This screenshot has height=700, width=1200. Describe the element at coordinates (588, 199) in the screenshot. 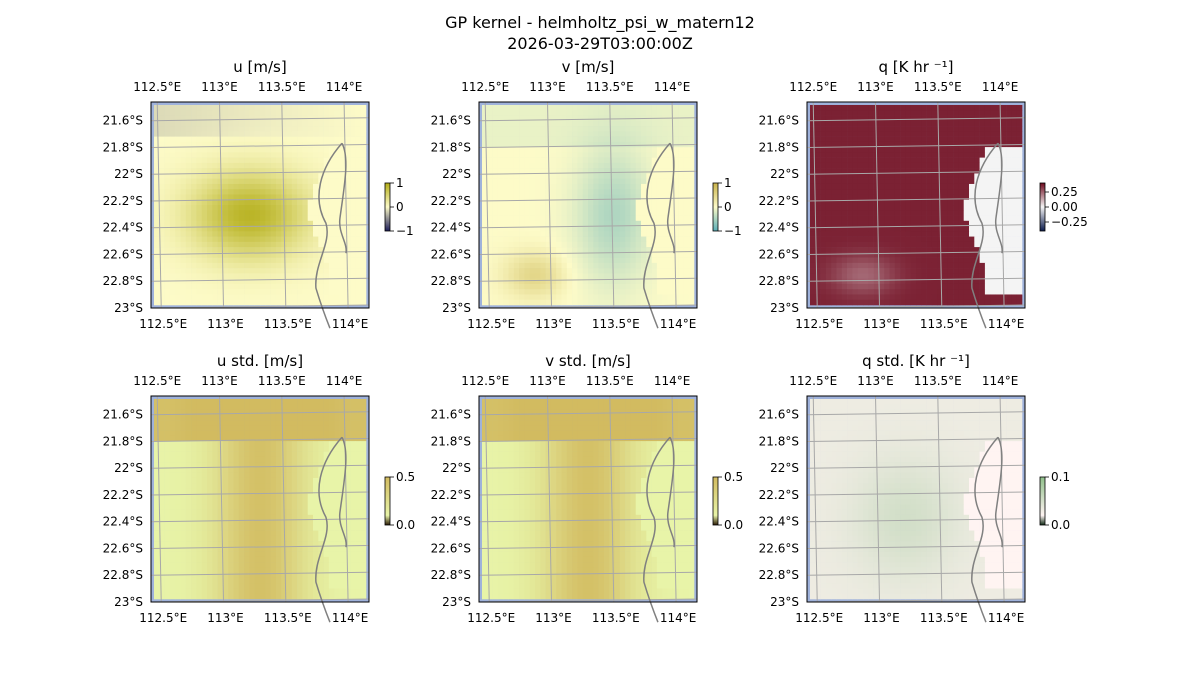

I see `lat-gridline` at that location.